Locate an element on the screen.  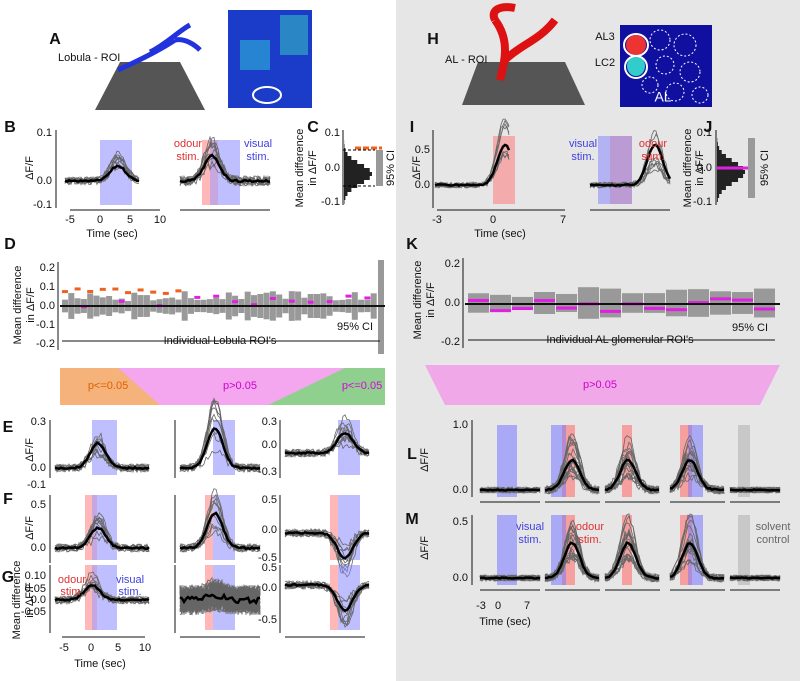
roi-label: Lobula - ROI is located at coordinates (89, 58).